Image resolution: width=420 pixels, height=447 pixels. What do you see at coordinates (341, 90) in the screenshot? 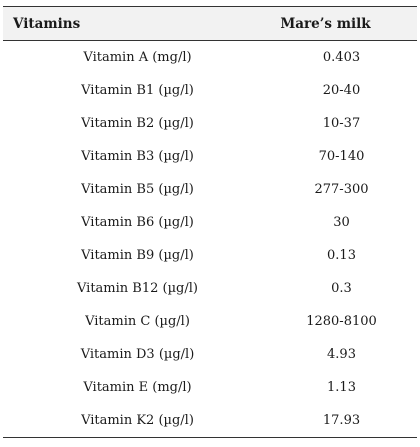
I see `vitamin-value: 20-40` at bounding box center [341, 90].